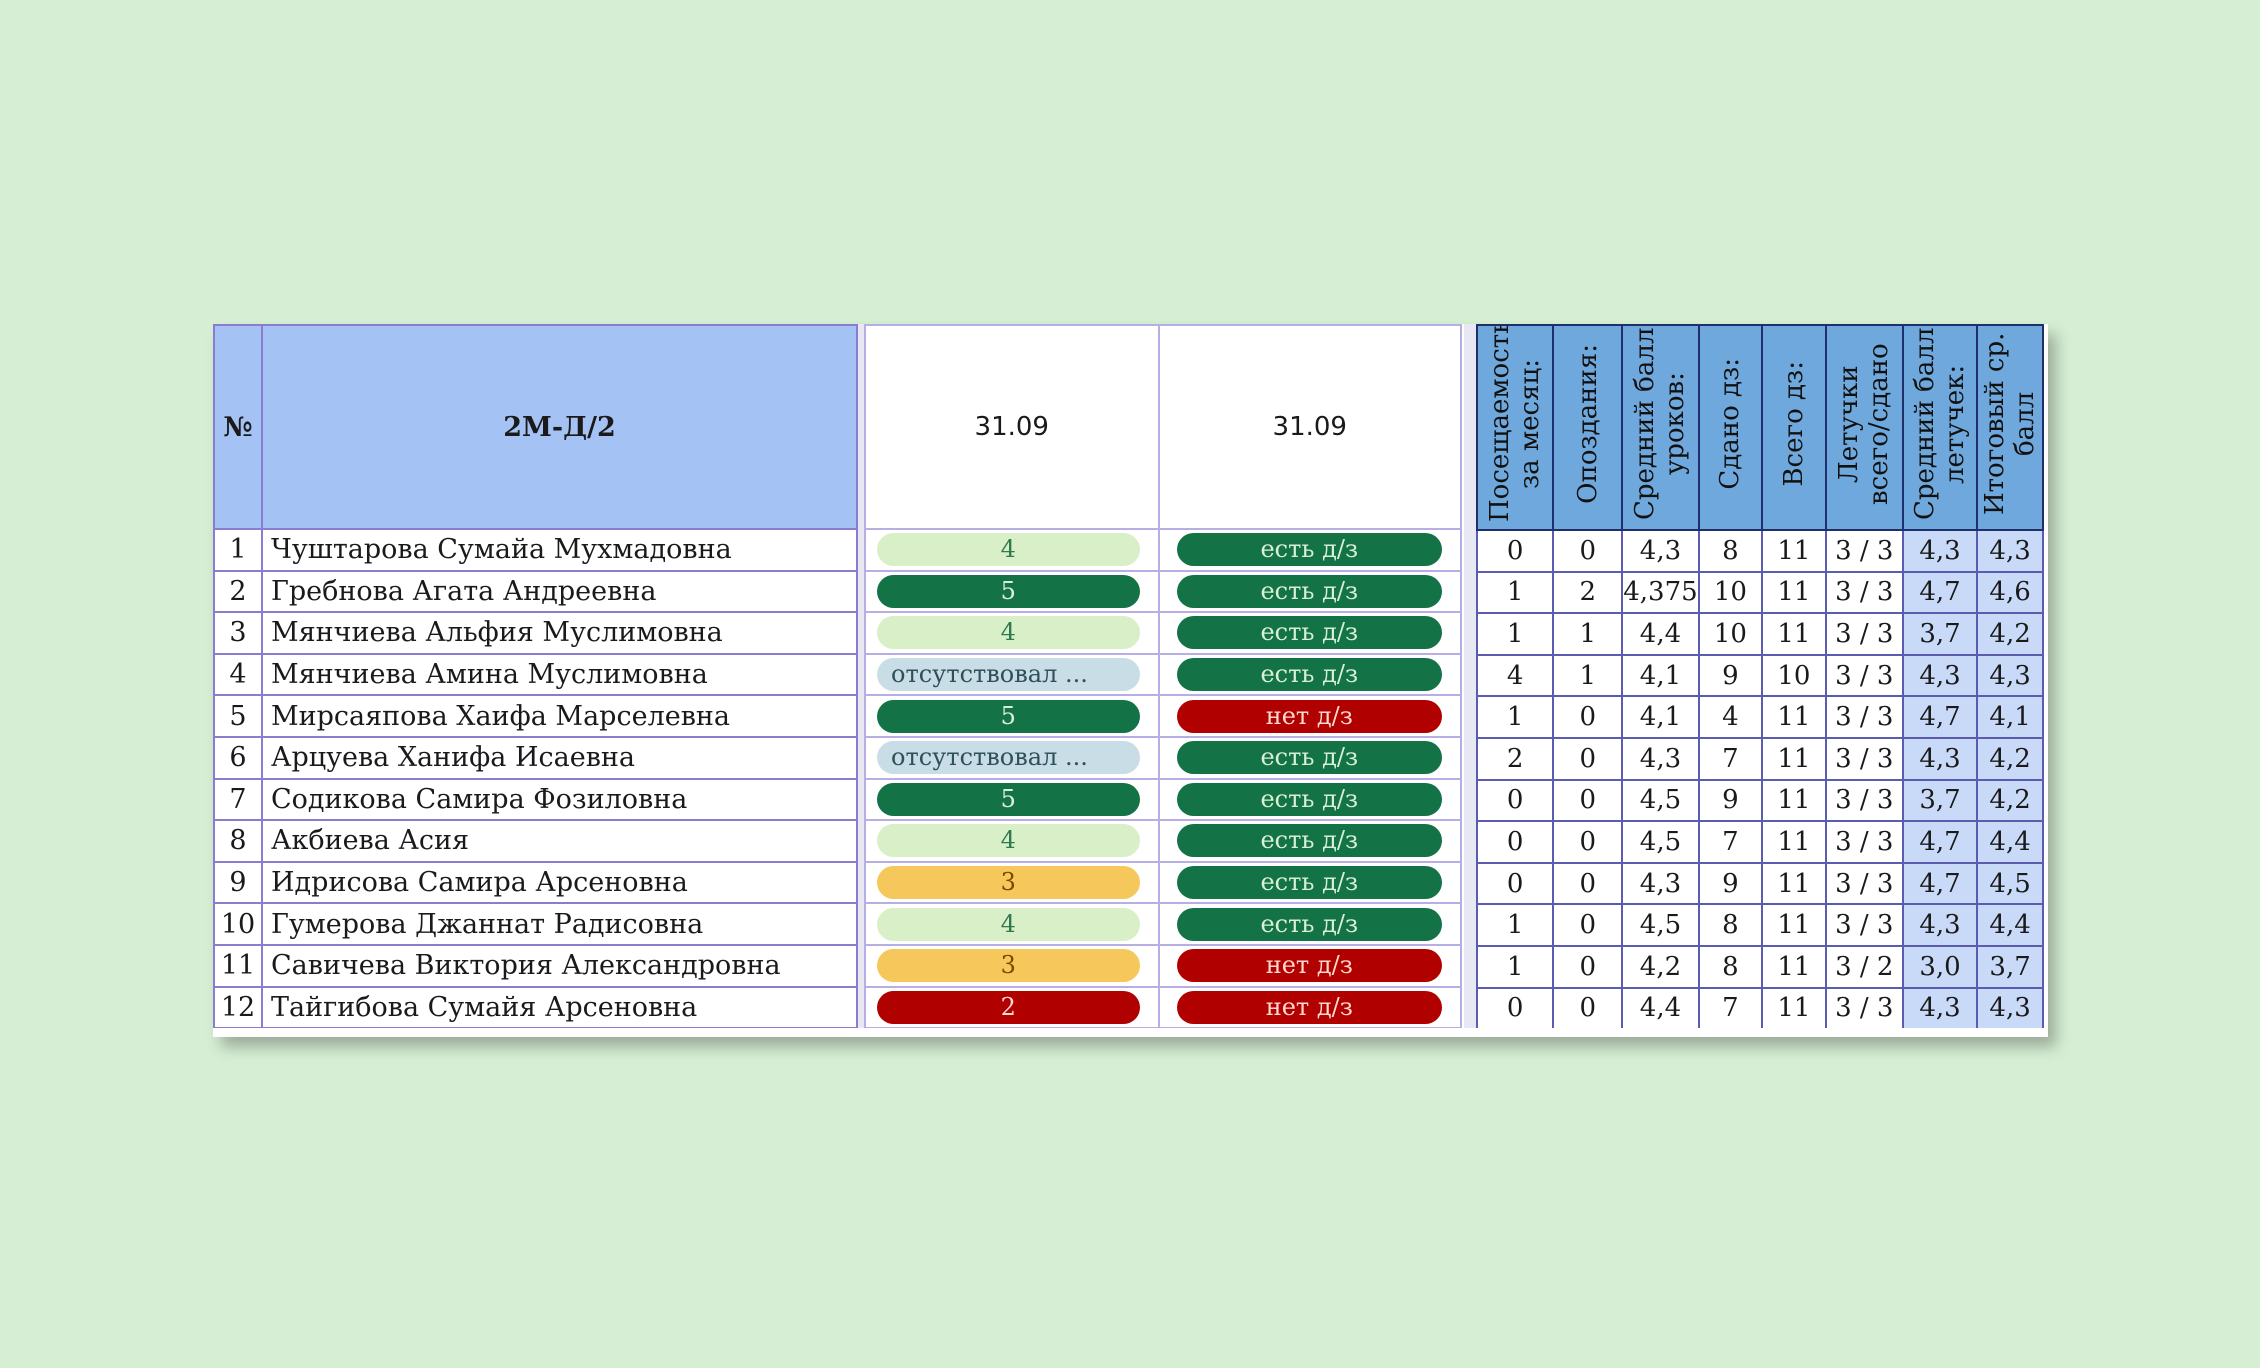 The height and width of the screenshot is (1368, 2260). Describe the element at coordinates (1660, 592) in the screenshot. I see `stat-cell: 4,375` at that location.